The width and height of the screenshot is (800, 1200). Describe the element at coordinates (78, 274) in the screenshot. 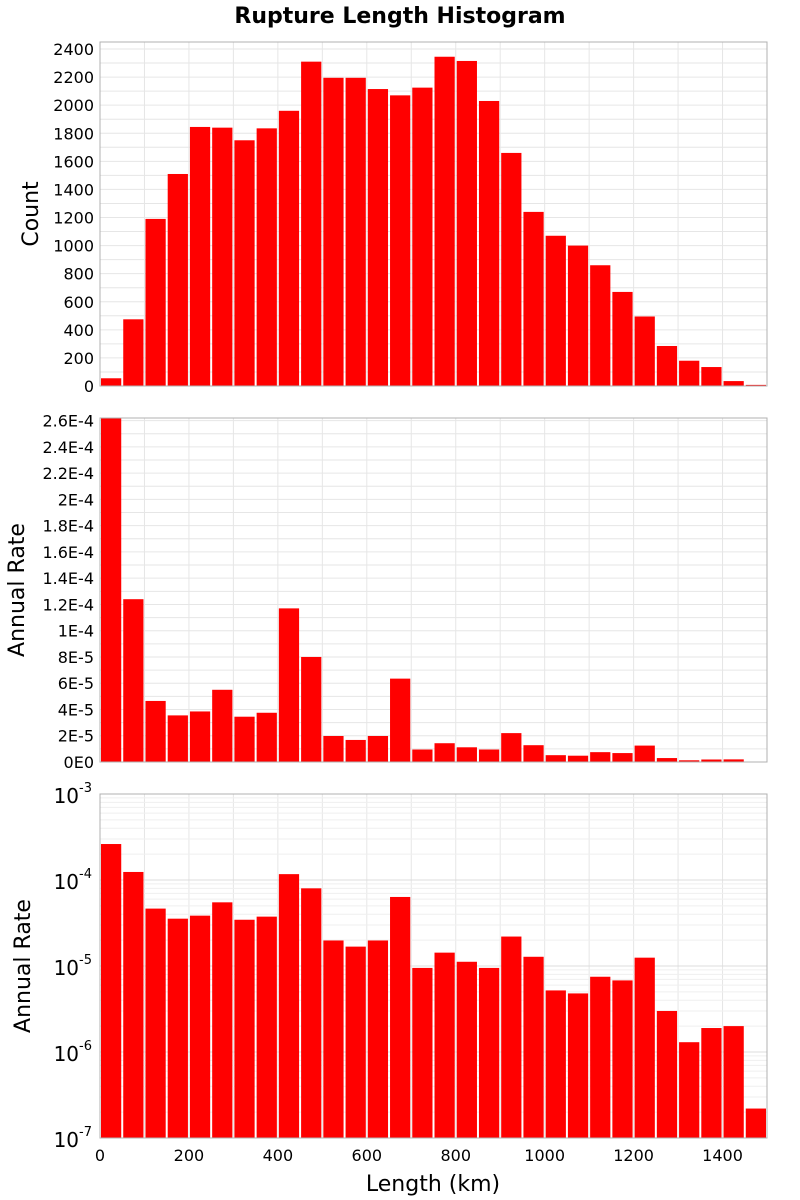

I see `y-tick-label: 800` at that location.